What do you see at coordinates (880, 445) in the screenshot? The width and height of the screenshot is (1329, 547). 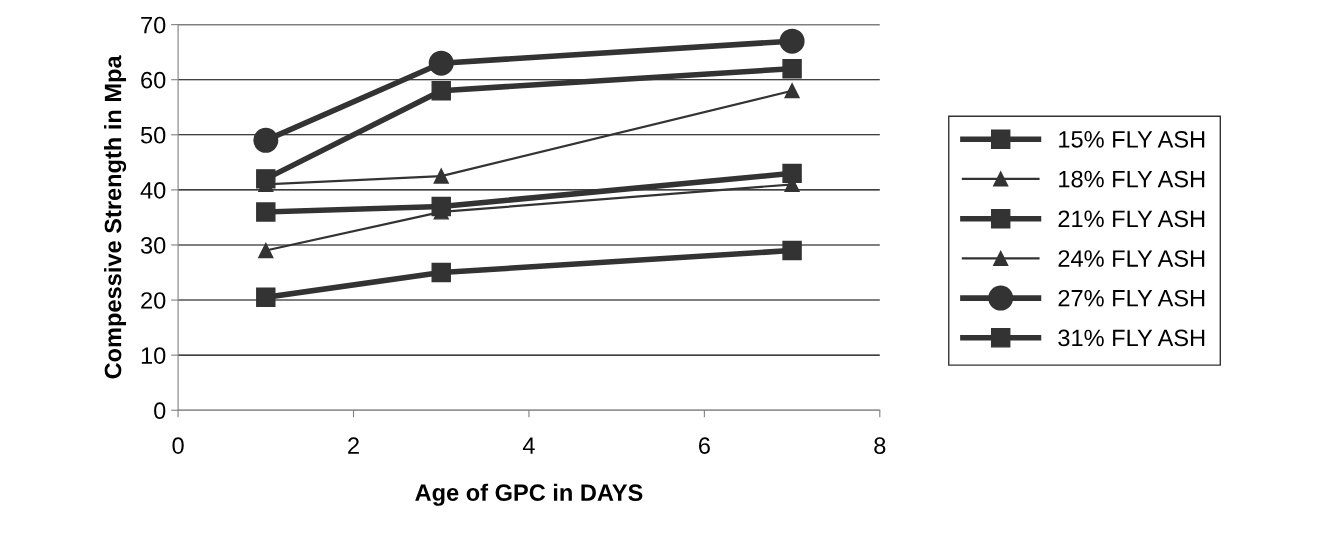 I see `x-tick-label: 8` at bounding box center [880, 445].